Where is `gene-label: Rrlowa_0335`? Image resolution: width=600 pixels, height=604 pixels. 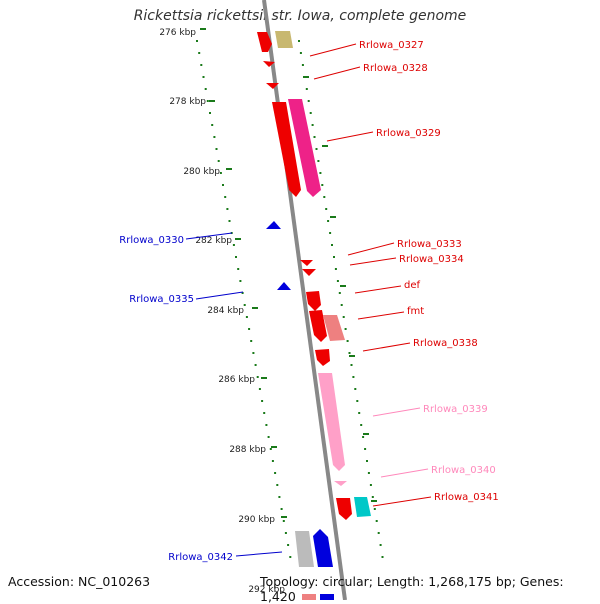 gene-label: Rrlowa_0335 is located at coordinates (161, 299).